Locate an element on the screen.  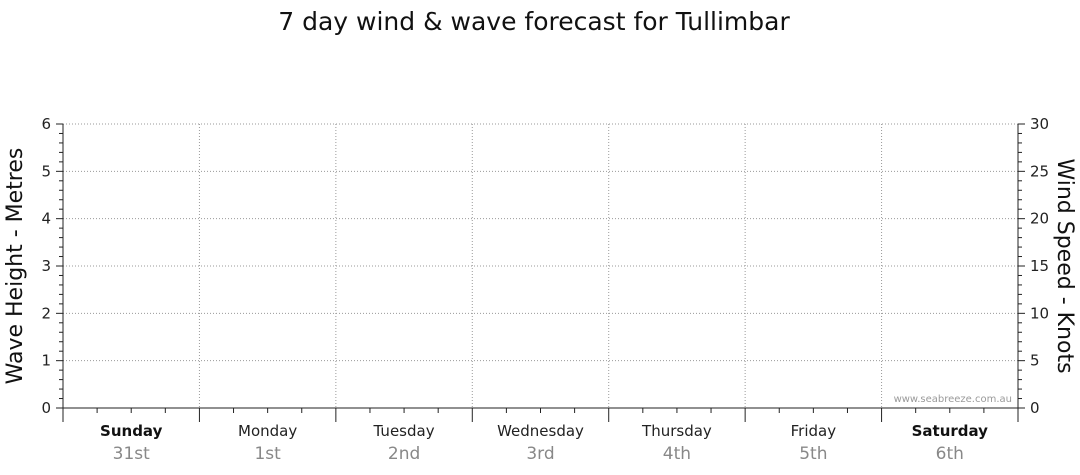
left-tick-label: 1 is located at coordinates (46, 361).